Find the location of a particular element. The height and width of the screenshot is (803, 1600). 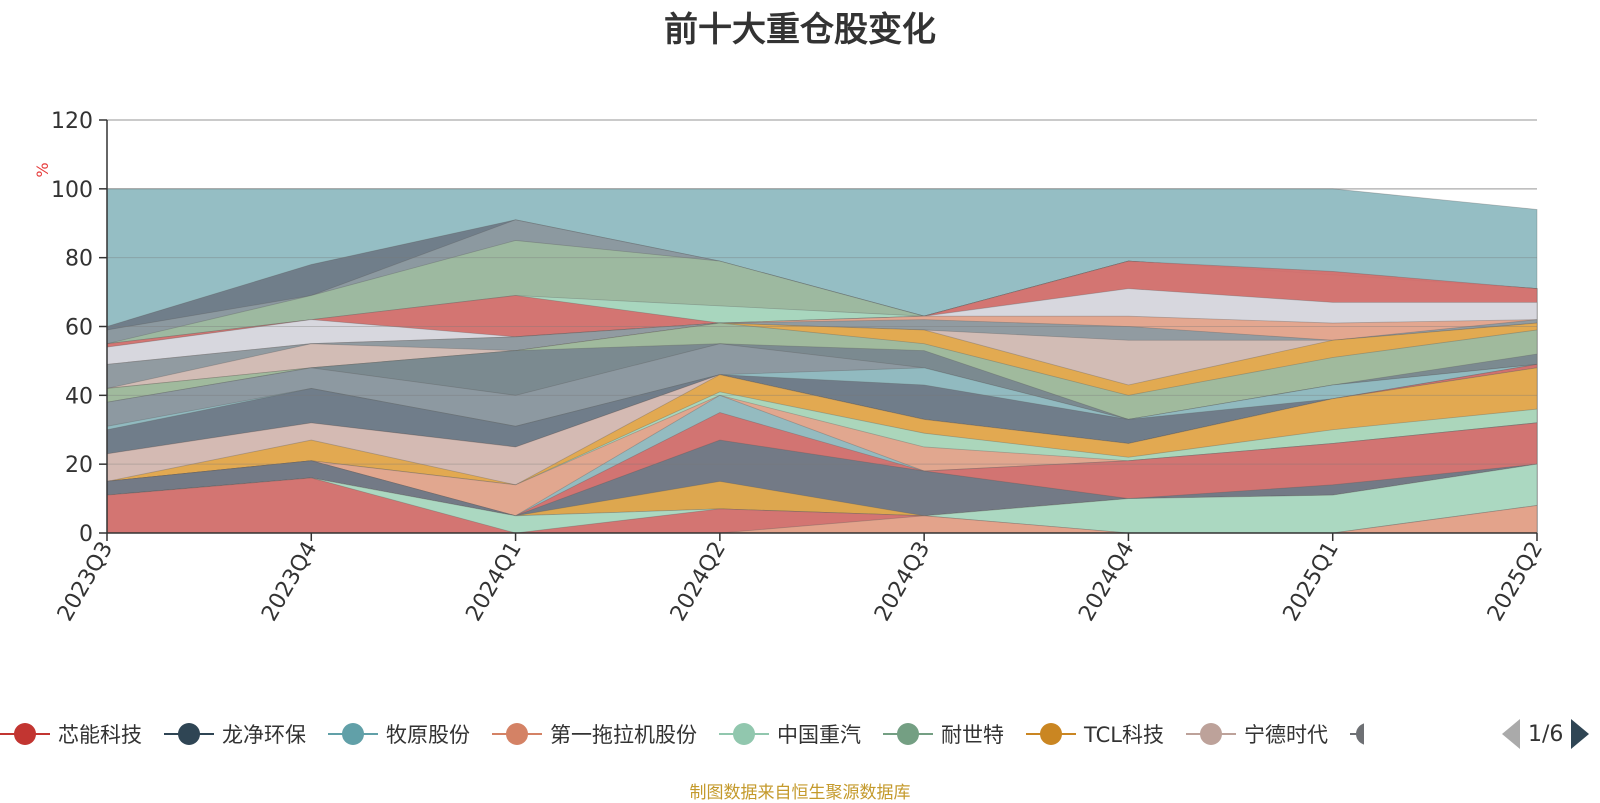

legend-label: 龙净环保 is located at coordinates (264, 735).